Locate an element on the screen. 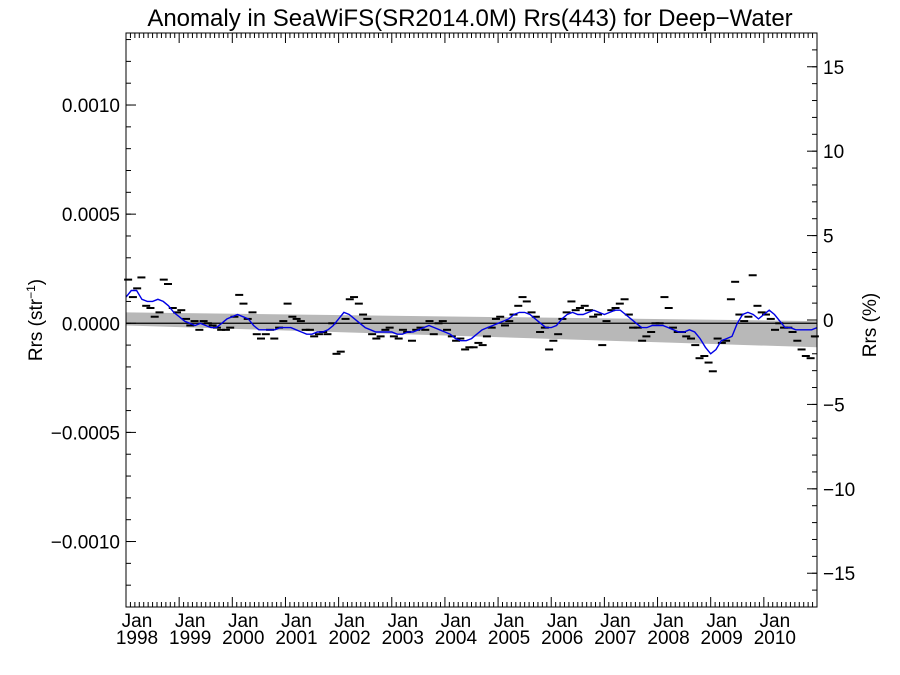  right-y-axis: 15 10 5 0 −5 −10 −15 is located at coordinates (831, 320).